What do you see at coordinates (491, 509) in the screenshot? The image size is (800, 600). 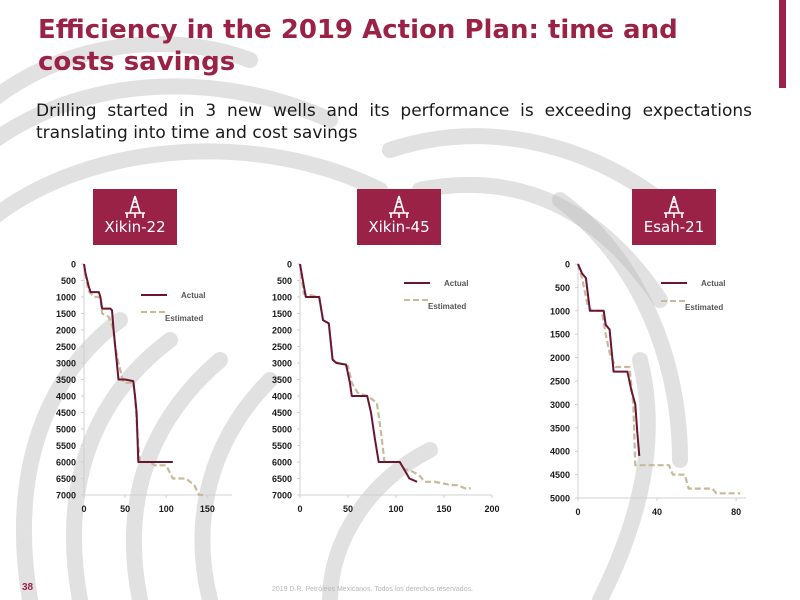 I see `x-tick-label: 200` at bounding box center [491, 509].